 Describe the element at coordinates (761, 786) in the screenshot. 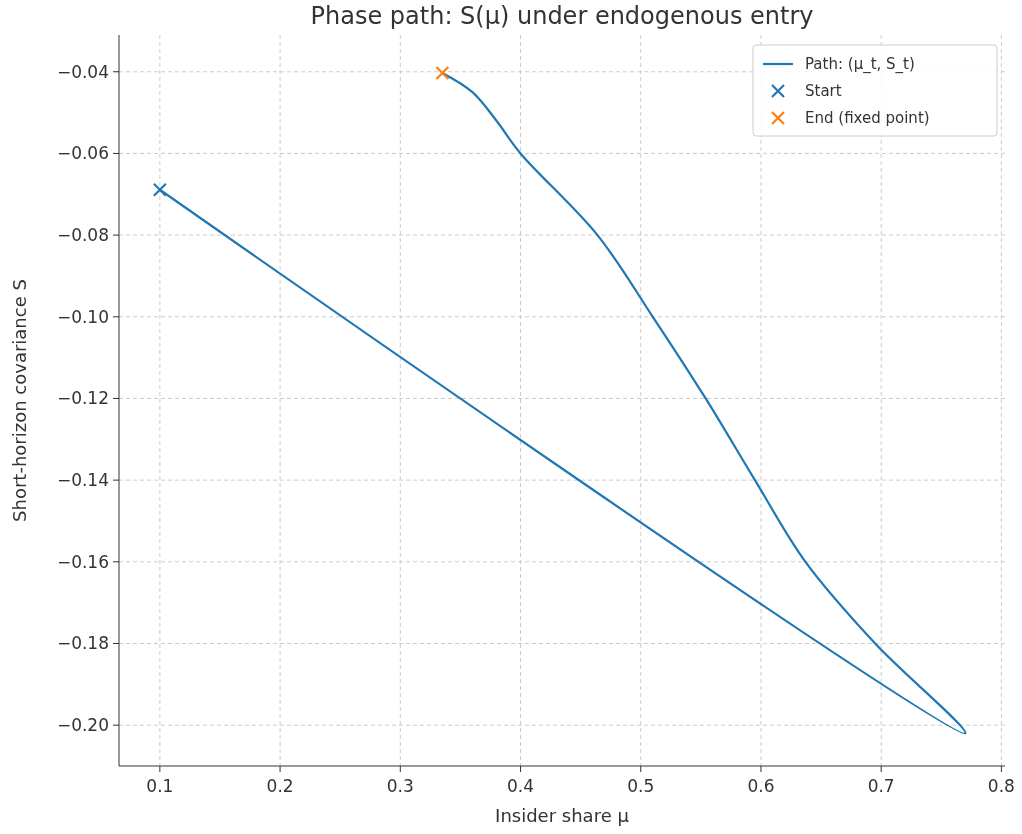

I see `x-tick-label: 0.6` at that location.